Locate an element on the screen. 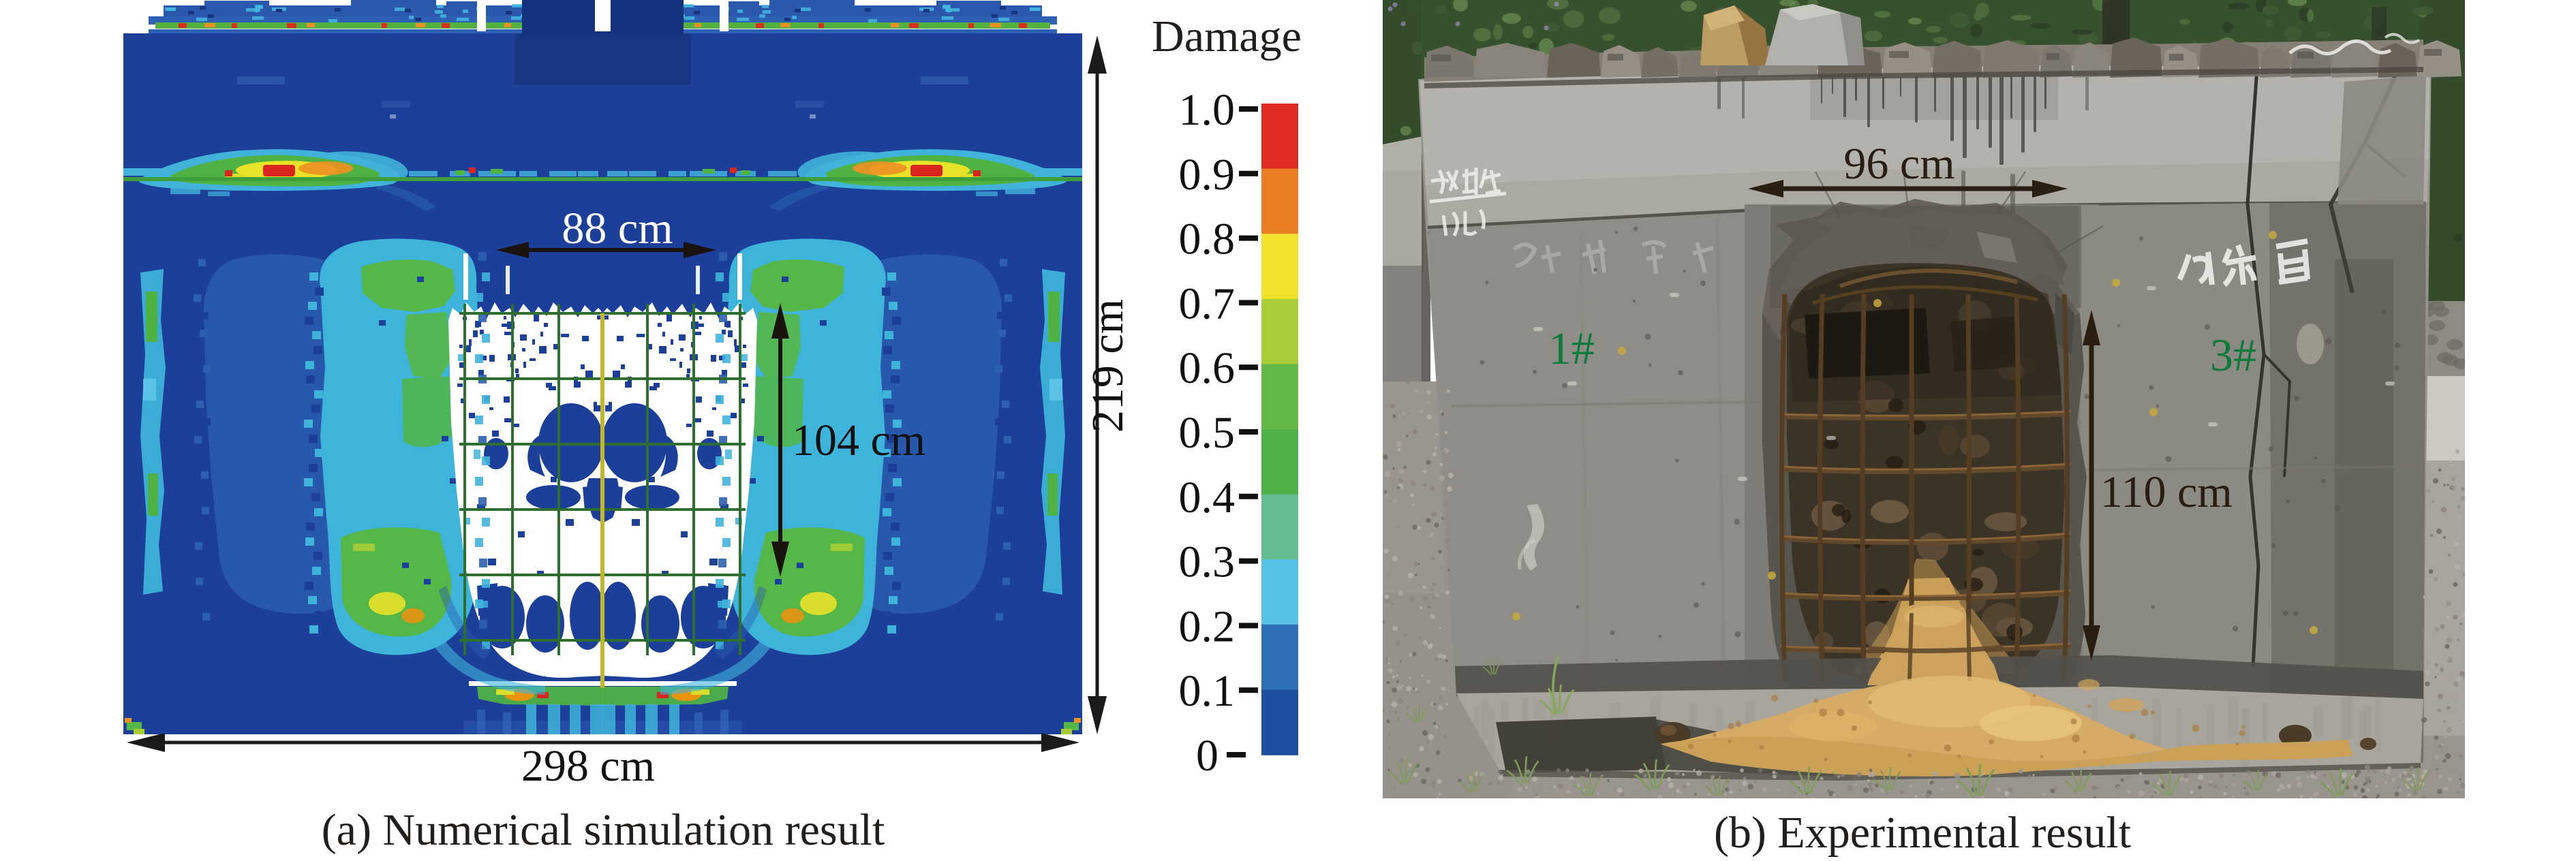 The image size is (2576, 861). svg-text: 1.0 is located at coordinates (1207, 110).